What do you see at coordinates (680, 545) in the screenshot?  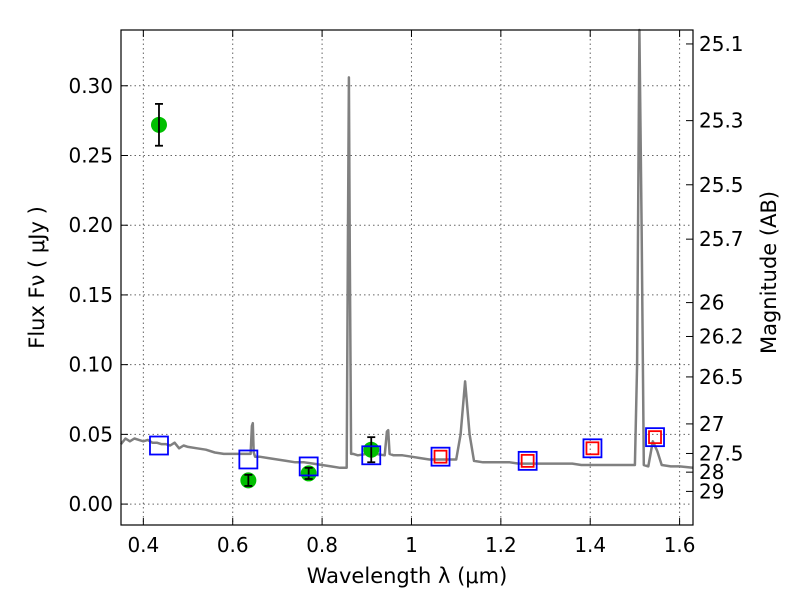 I see `x-tick-label: 1.6` at bounding box center [680, 545].